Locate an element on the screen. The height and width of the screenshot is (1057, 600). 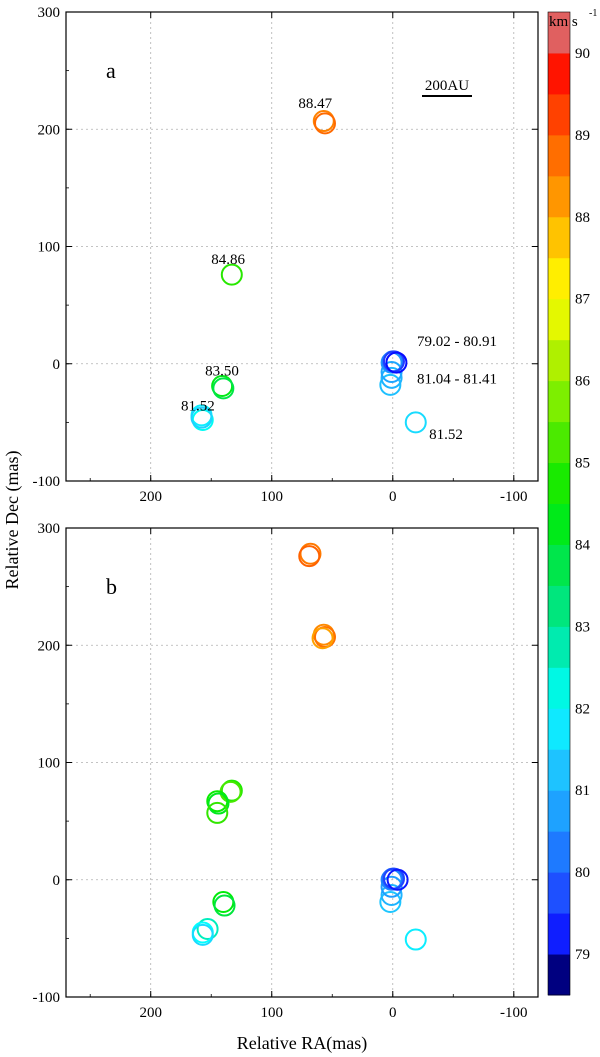
colorbar-tick-label: 84 is located at coordinates (583, 545).